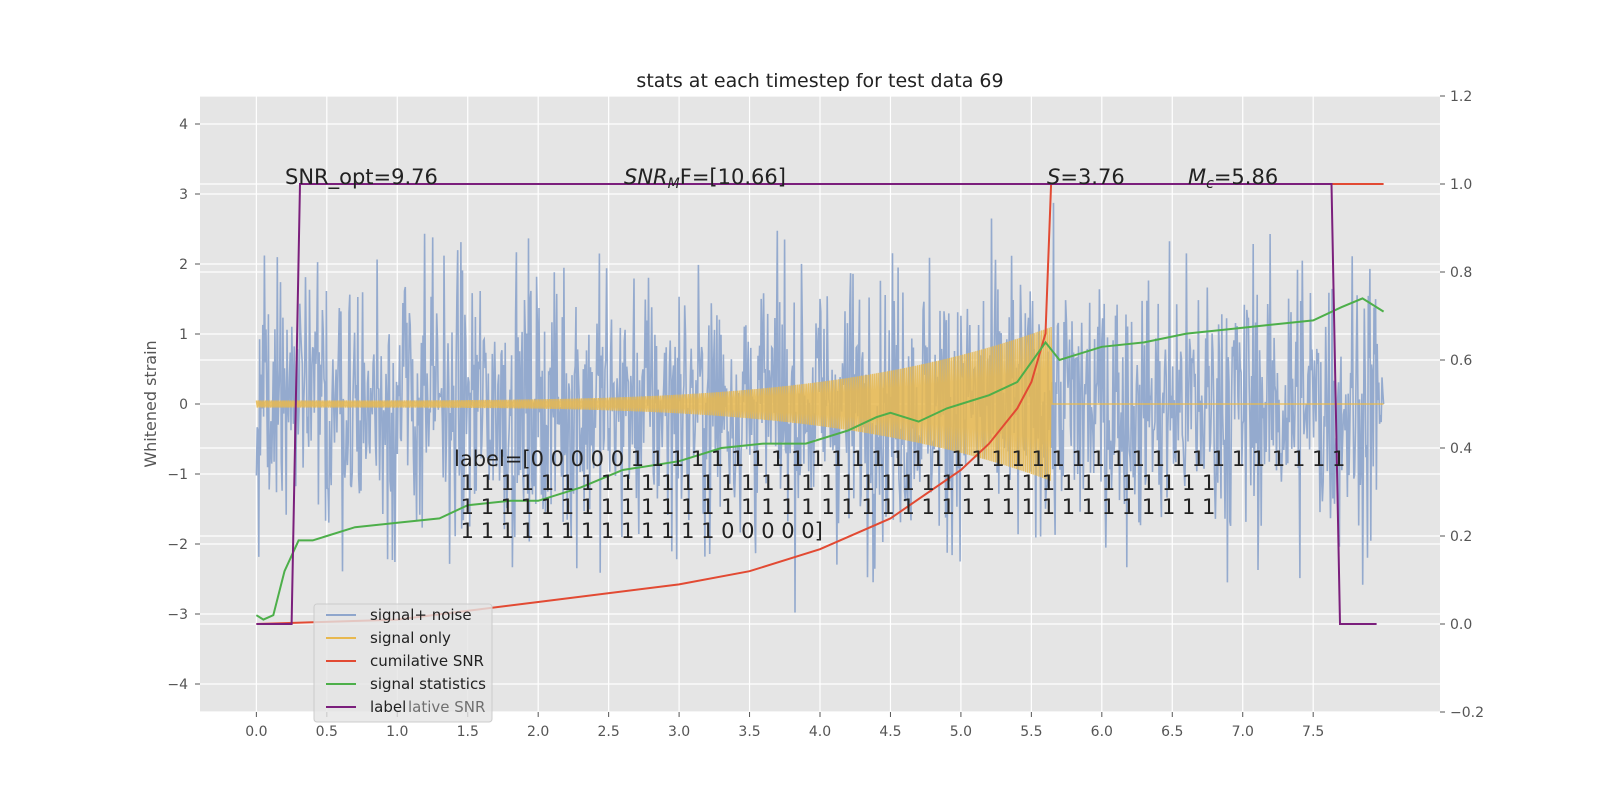  What do you see at coordinates (961, 732) in the screenshot?
I see `x-tick-label-10: 5.0` at bounding box center [961, 732].